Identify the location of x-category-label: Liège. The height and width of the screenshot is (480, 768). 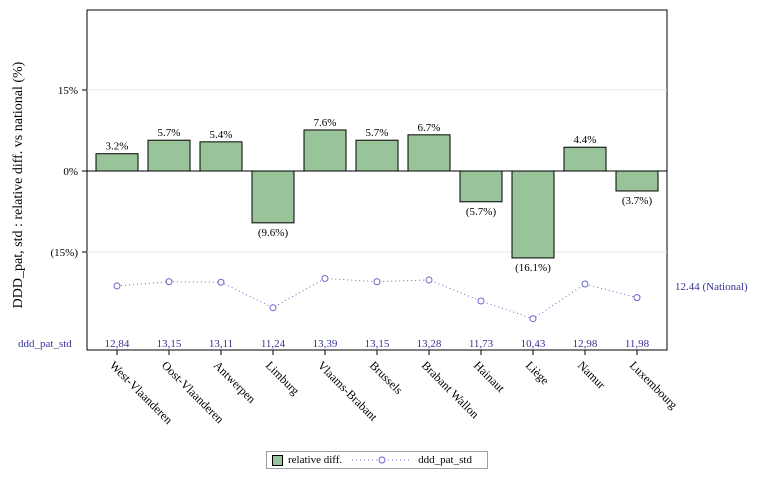
(537, 372).